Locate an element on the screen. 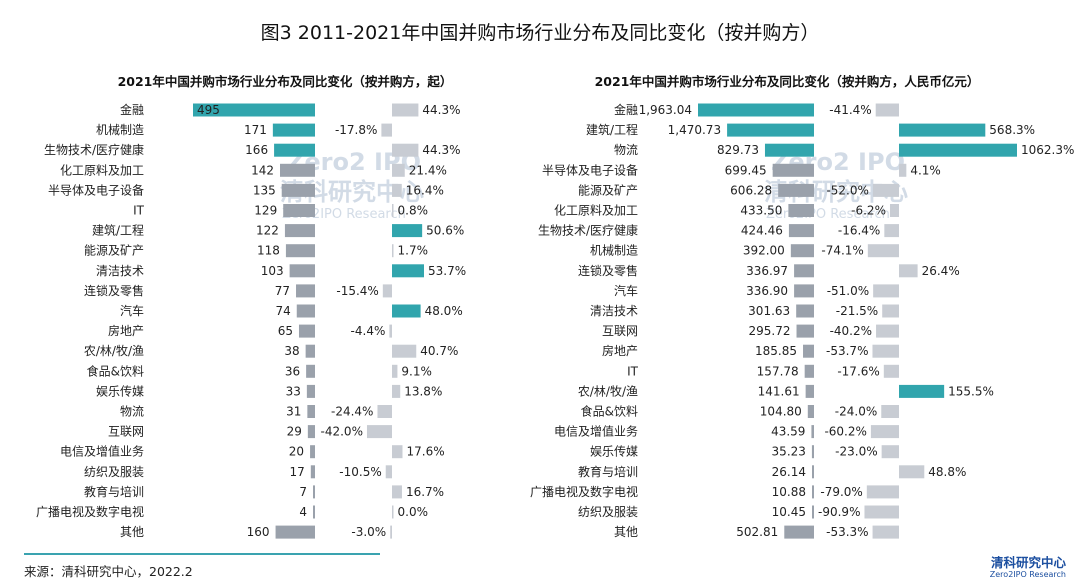  count-label: 122 is located at coordinates (267, 231).